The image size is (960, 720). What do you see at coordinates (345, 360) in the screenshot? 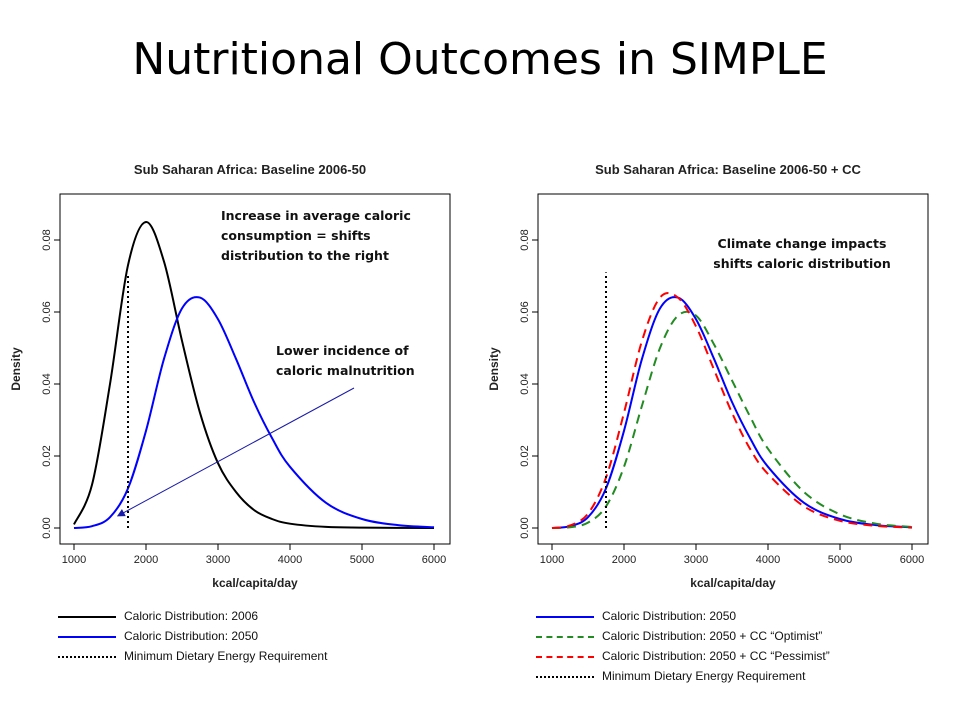
I see `annotation-text: Lower incidence of caloric malnutrition` at bounding box center [345, 360].